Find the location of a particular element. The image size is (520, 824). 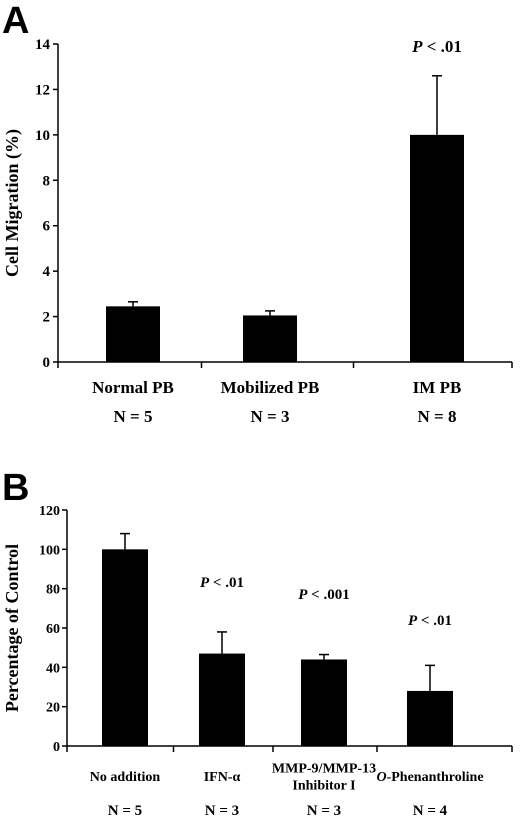

x-category-label: Normal PB is located at coordinates (133, 387).